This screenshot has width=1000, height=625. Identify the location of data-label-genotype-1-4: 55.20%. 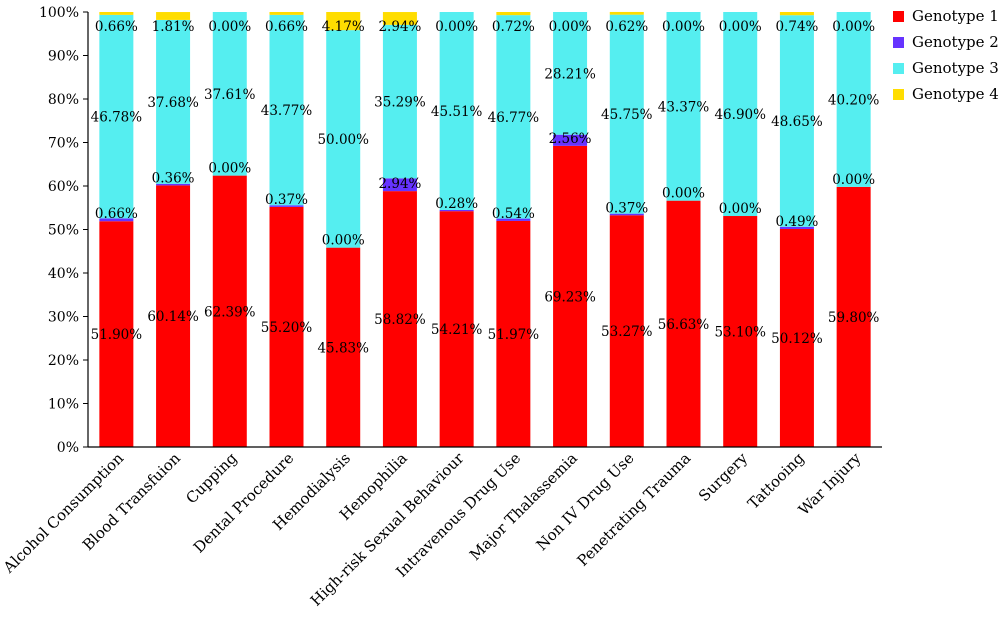
(287, 328).